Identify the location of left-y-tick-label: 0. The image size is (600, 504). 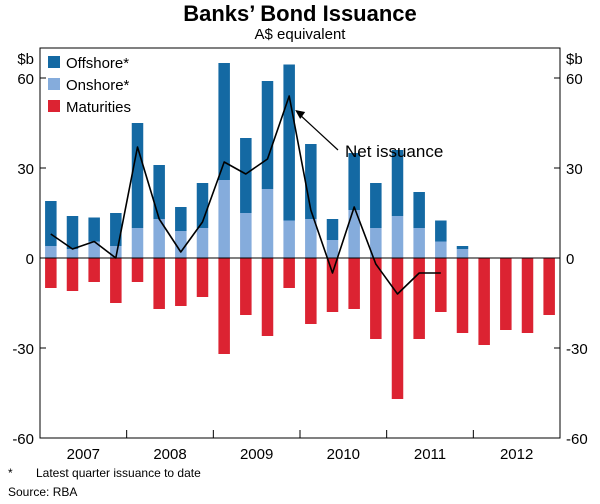
(30, 259).